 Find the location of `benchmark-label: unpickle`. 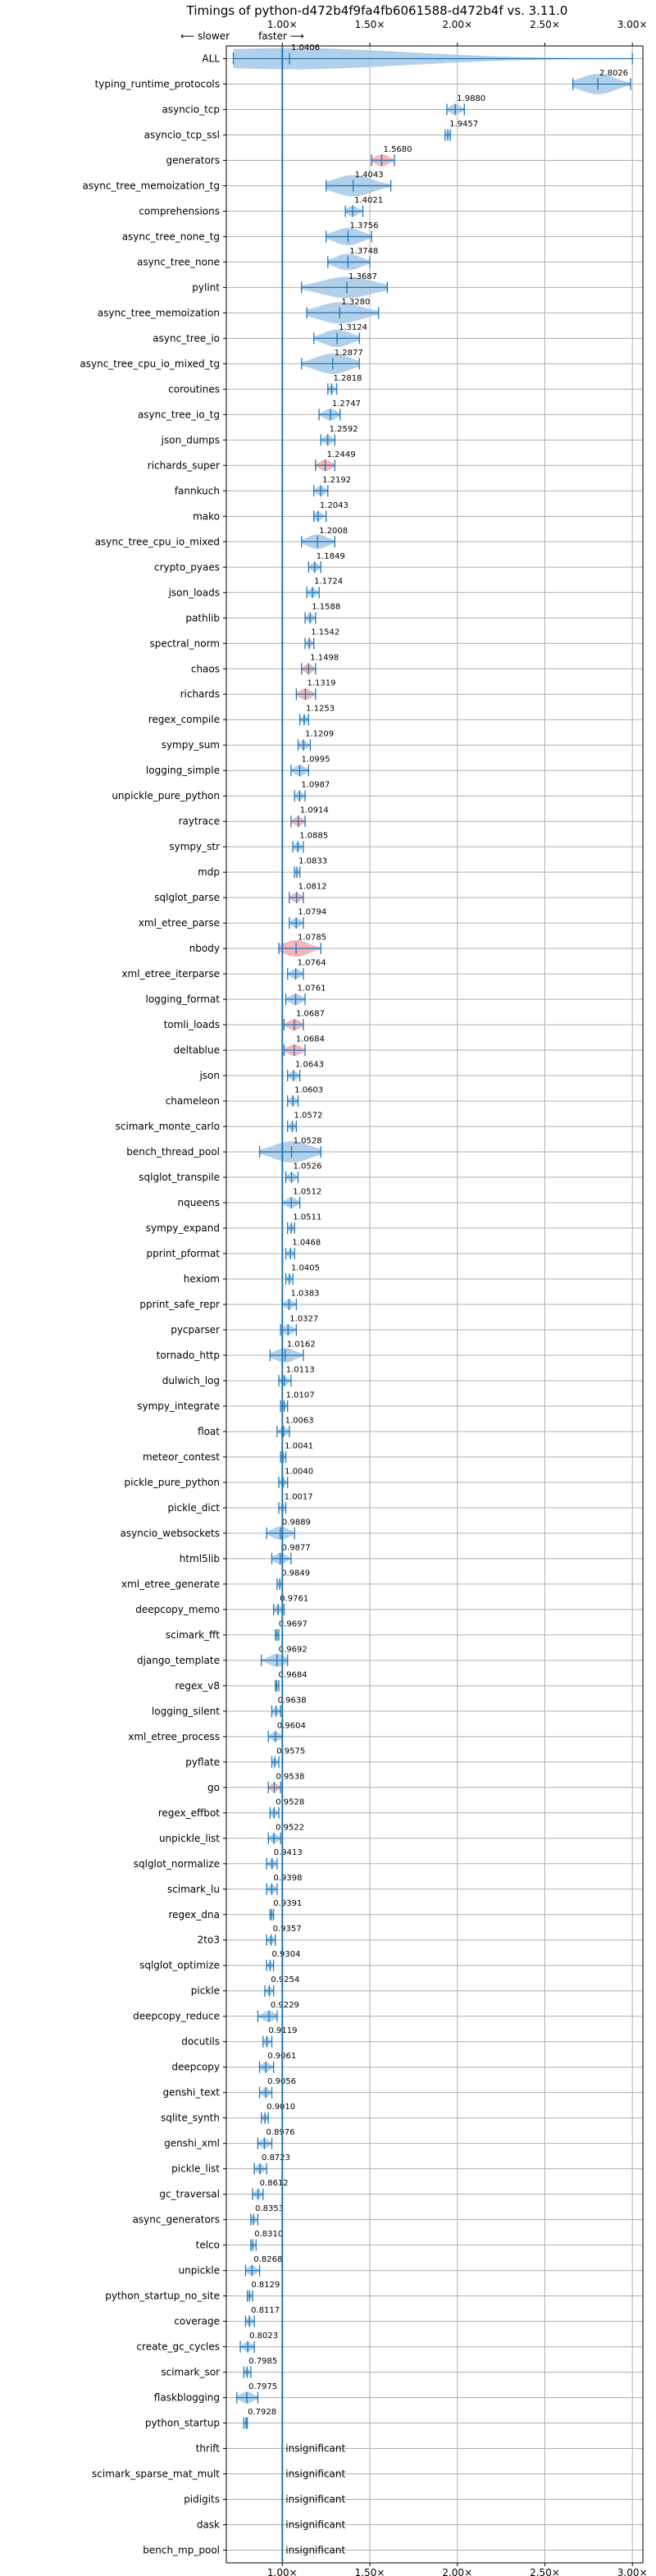

benchmark-label: unpickle is located at coordinates (199, 2271).